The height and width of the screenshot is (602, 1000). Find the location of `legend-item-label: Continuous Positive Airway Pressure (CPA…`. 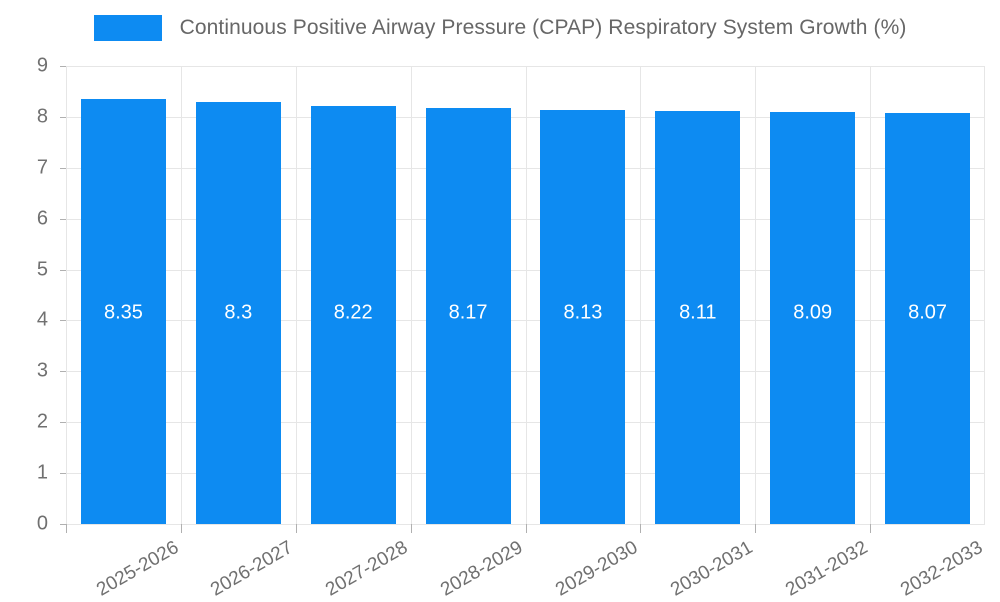

legend-item-label: Continuous Positive Airway Pressure (CPA… is located at coordinates (543, 27).